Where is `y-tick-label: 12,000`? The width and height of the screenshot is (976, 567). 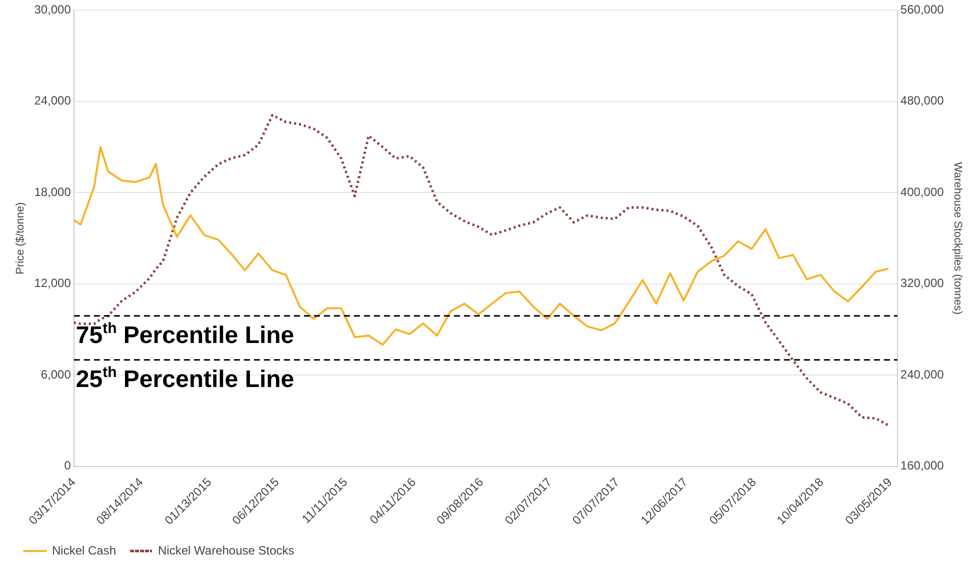 y-tick-label: 12,000 is located at coordinates (53, 283).